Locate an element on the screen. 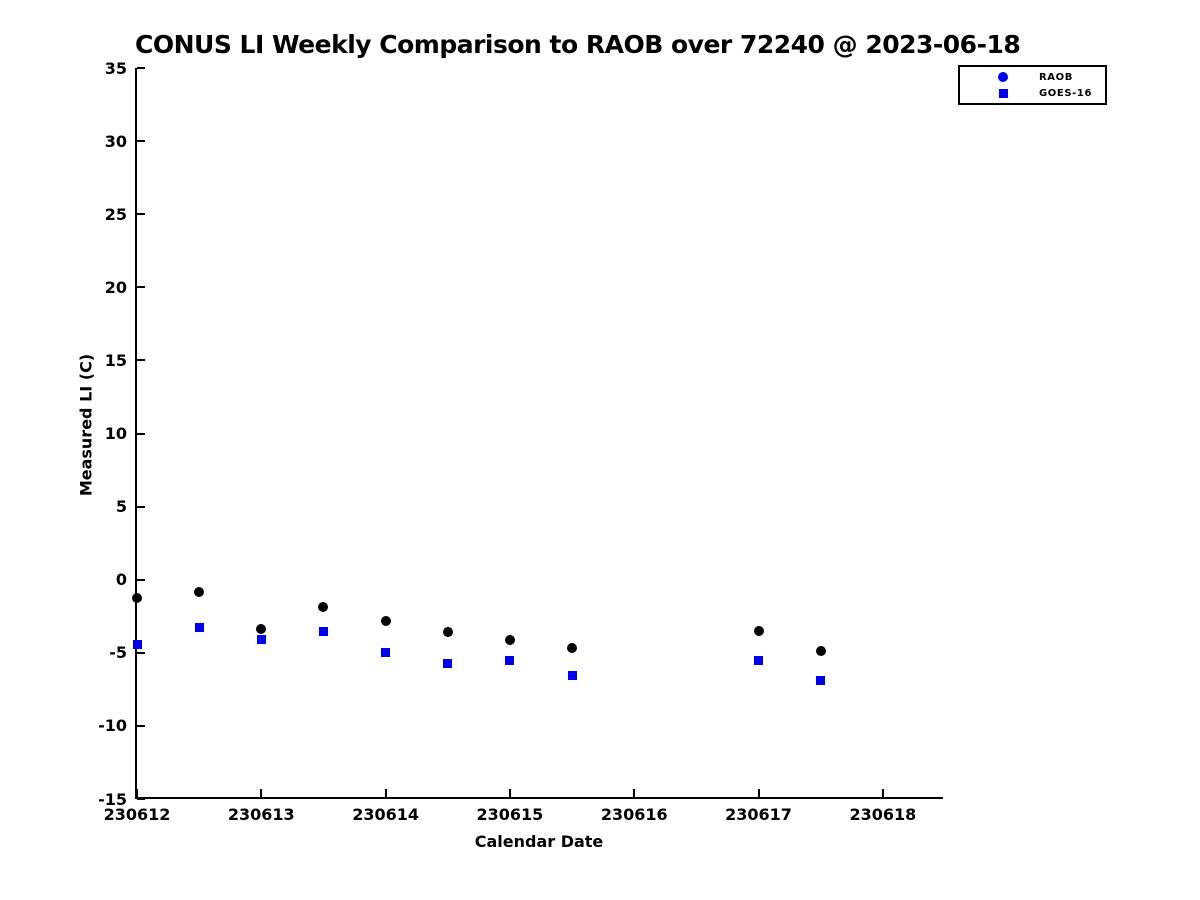  y-tick-label: -15 is located at coordinates (112, 799).